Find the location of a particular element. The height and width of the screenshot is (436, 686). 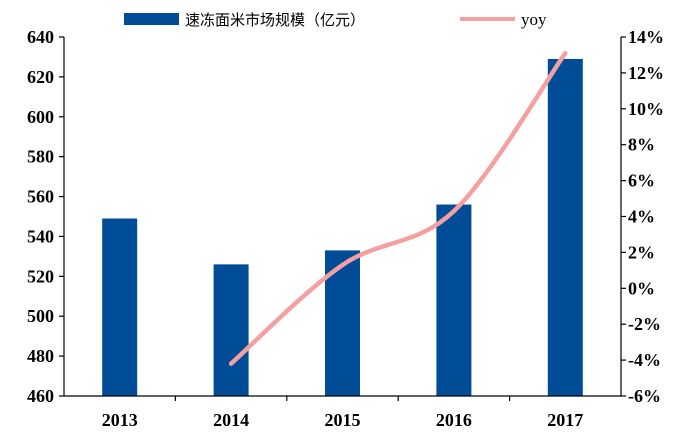

right-tick-label: 4% is located at coordinates (641, 217).